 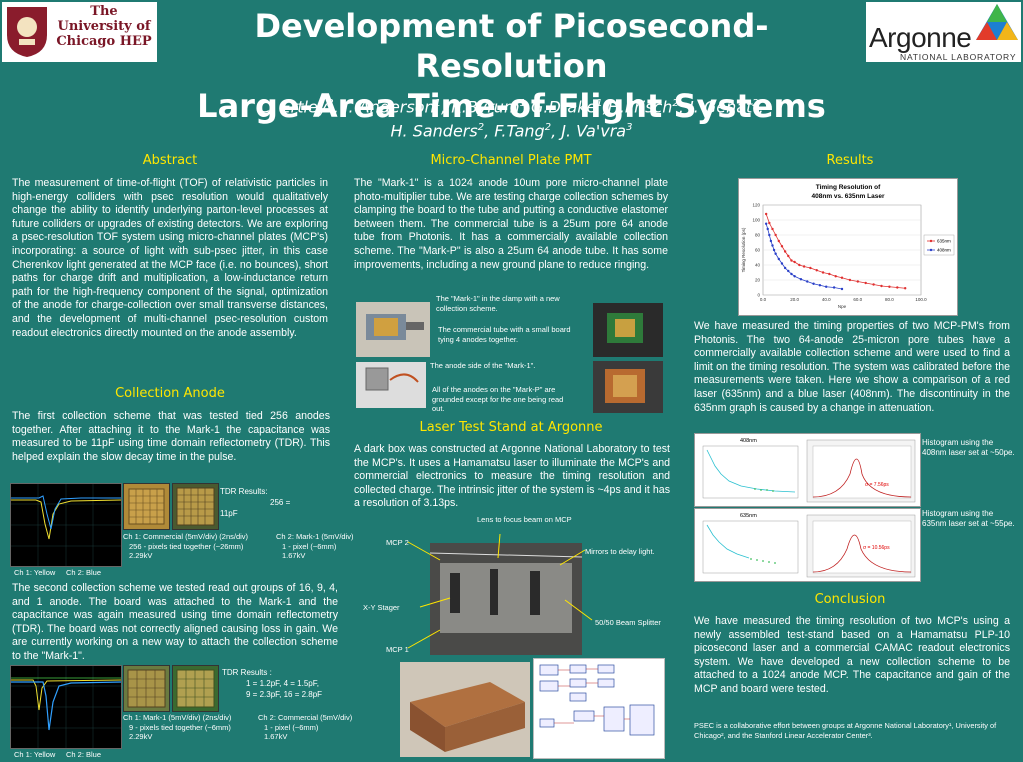 What do you see at coordinates (599, 103) in the screenshot?
I see `author-affiliation: 1` at bounding box center [599, 103].